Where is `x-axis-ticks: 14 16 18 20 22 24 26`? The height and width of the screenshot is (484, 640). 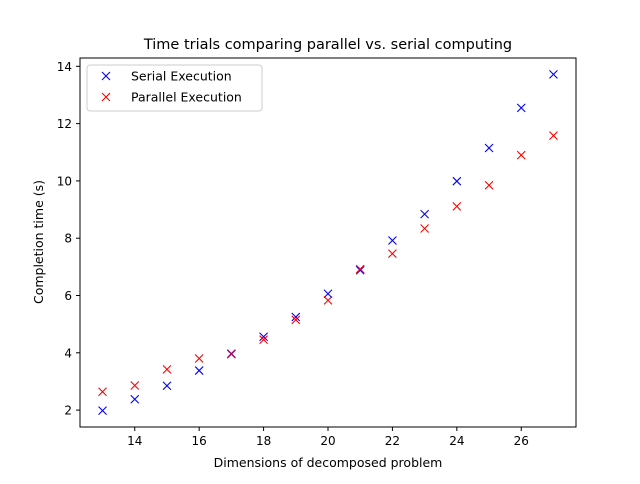
x-axis-ticks: 14 16 18 20 22 24 26 is located at coordinates (328, 437).